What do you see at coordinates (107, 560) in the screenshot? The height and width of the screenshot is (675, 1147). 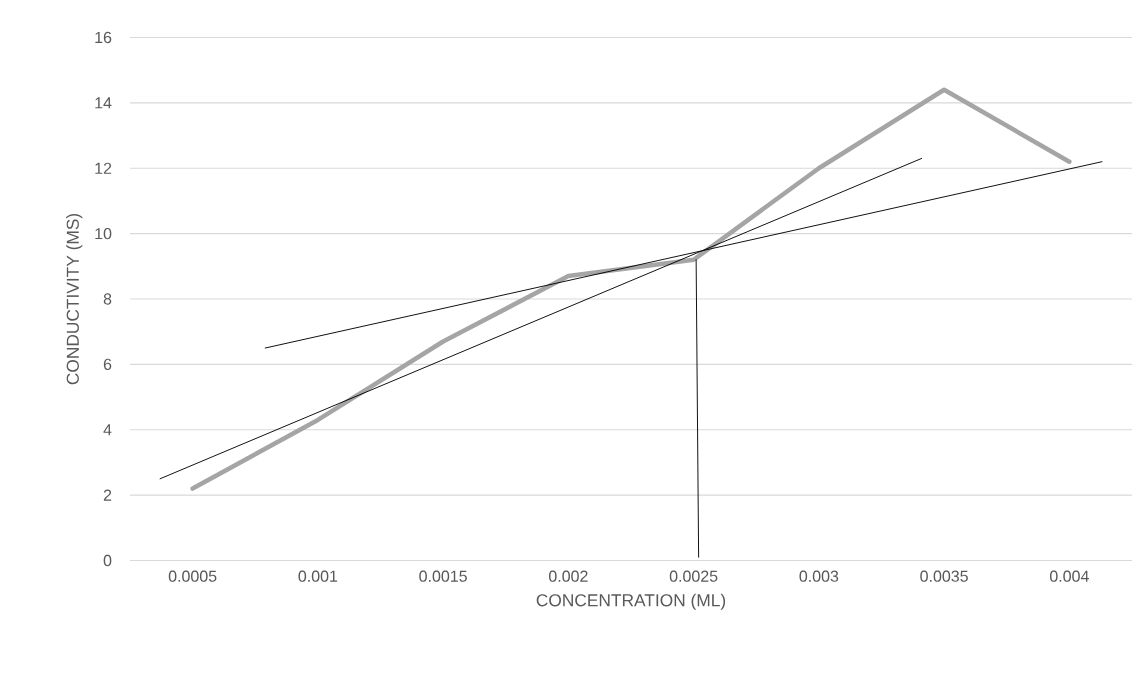 I see `y-tick-label: 0` at bounding box center [107, 560].